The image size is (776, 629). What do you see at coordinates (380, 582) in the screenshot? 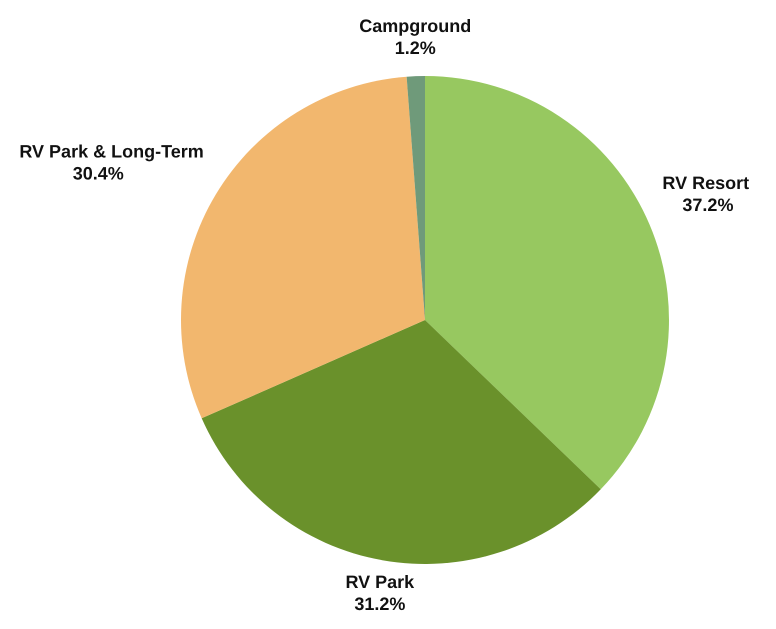
I see `slice-label: RV Park` at bounding box center [380, 582].